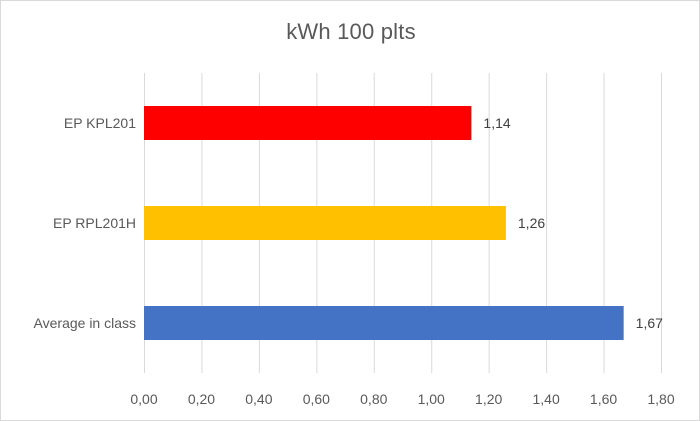  What do you see at coordinates (649, 323) in the screenshot?
I see `data-label-2: 1,67` at bounding box center [649, 323].